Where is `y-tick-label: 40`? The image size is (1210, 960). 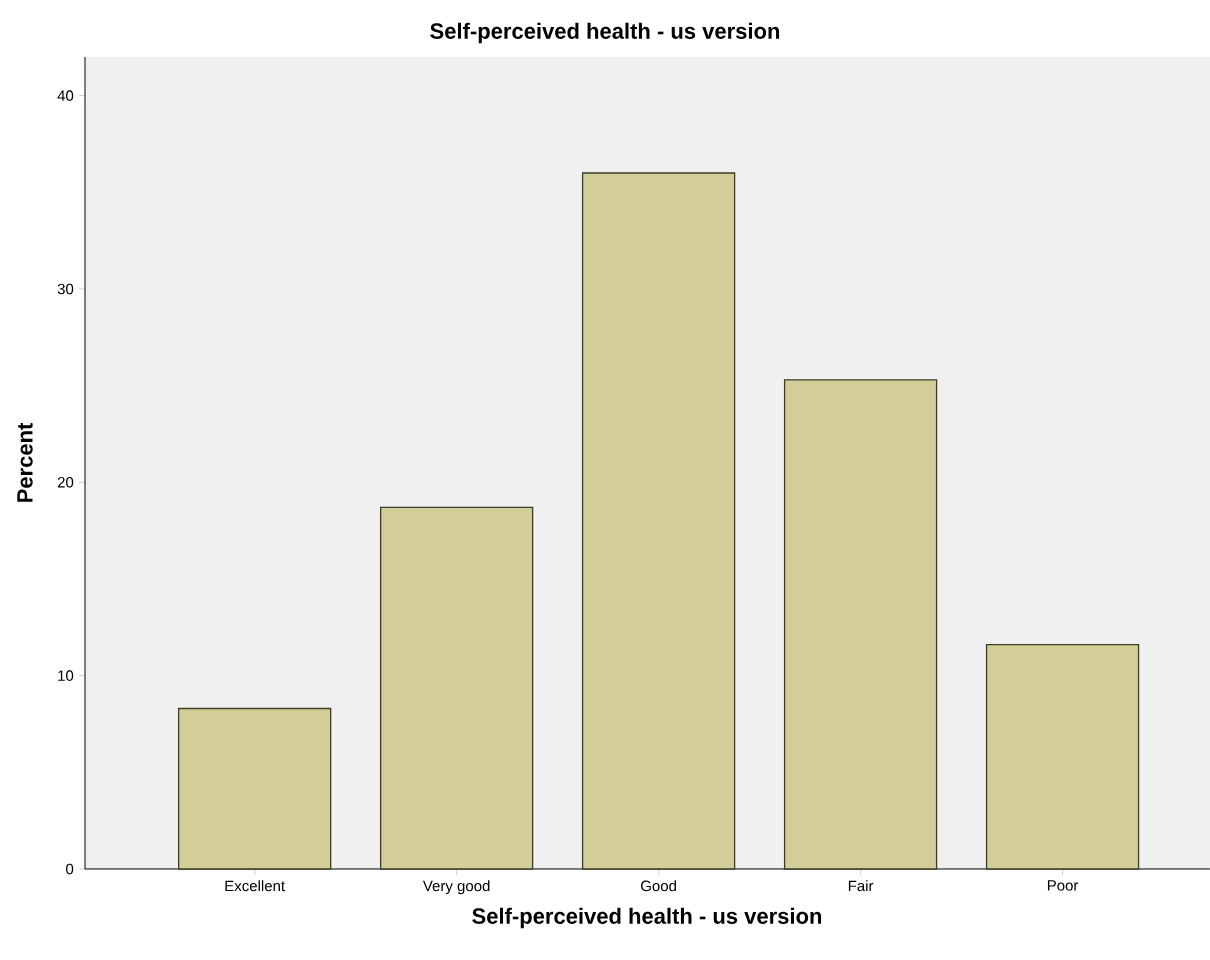 y-tick-label: 40 is located at coordinates (65, 95).